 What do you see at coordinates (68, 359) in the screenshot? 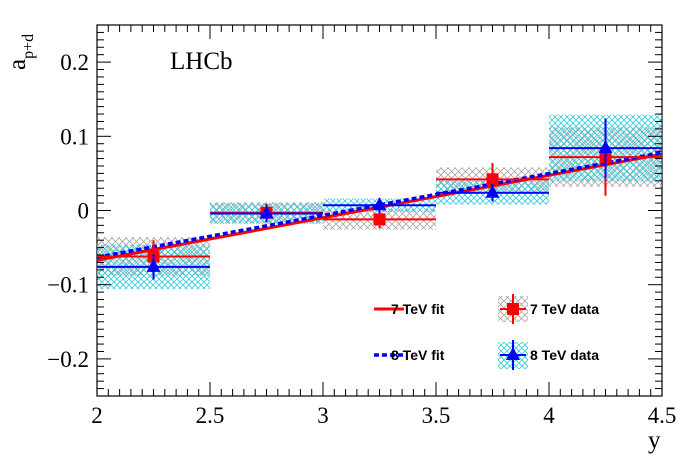
I see `y-tick-label: −0.2` at bounding box center [68, 359].